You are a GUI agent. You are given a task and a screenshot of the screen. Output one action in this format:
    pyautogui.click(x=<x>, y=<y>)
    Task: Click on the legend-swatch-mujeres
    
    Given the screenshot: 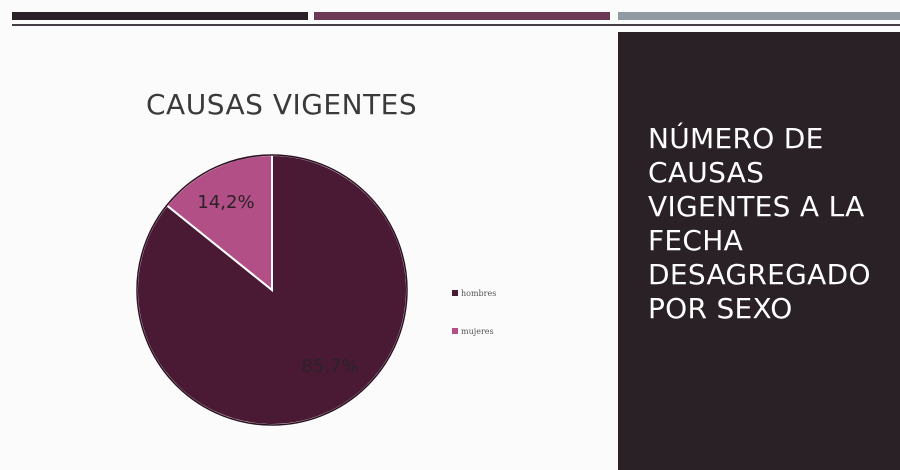 What is the action you would take?
    pyautogui.click(x=455, y=331)
    